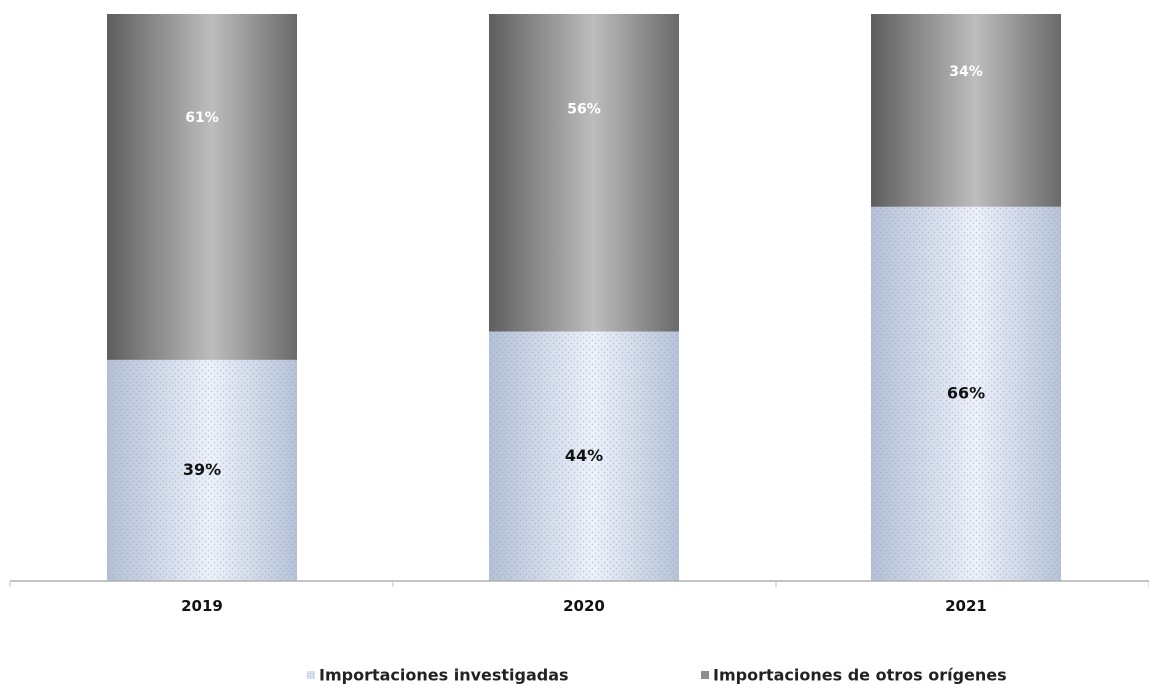 The height and width of the screenshot is (685, 1149). What do you see at coordinates (202, 606) in the screenshot?
I see `x-tick-label-2019: 2019` at bounding box center [202, 606].